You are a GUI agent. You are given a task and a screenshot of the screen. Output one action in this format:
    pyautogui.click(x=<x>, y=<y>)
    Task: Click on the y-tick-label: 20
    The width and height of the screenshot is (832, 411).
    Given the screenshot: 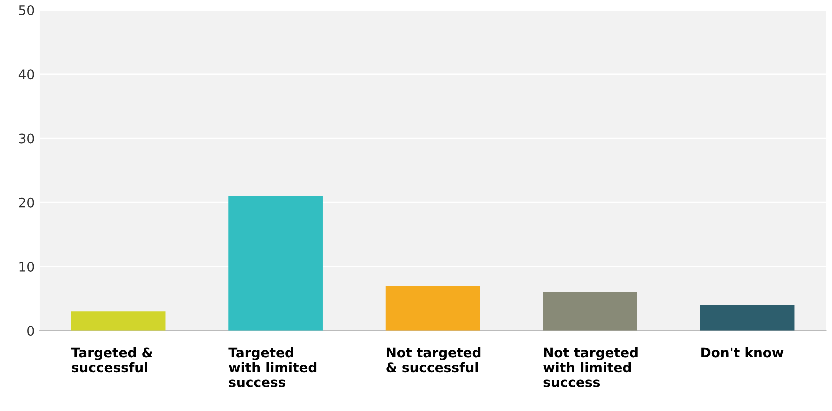 What is the action you would take?
    pyautogui.click(x=26, y=203)
    